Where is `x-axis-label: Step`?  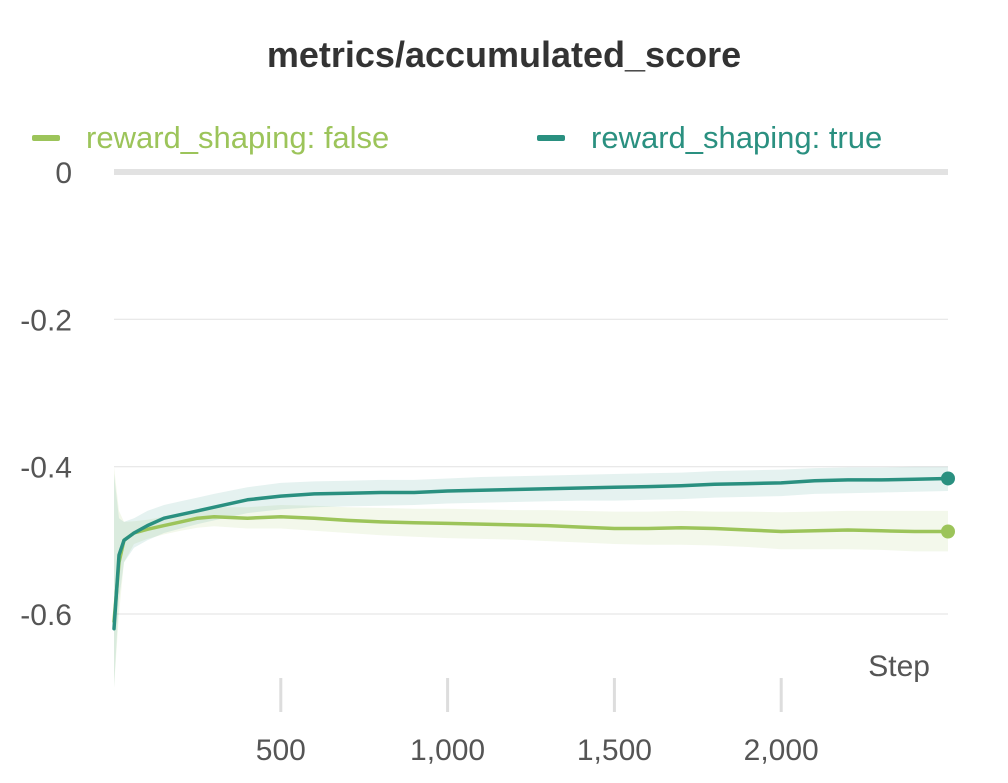 x-axis-label: Step is located at coordinates (899, 666).